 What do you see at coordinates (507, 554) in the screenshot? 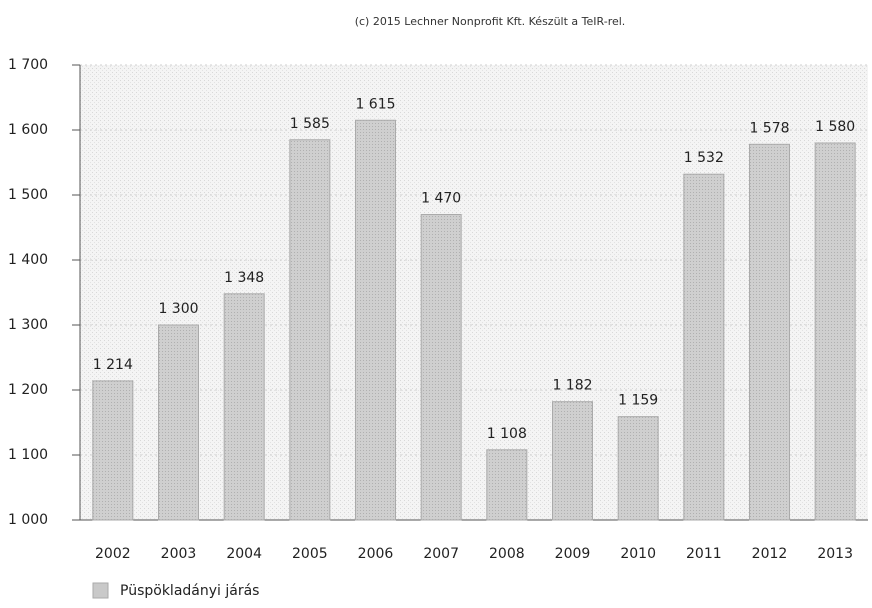
I see `x-tick-label: 2008` at bounding box center [507, 554].